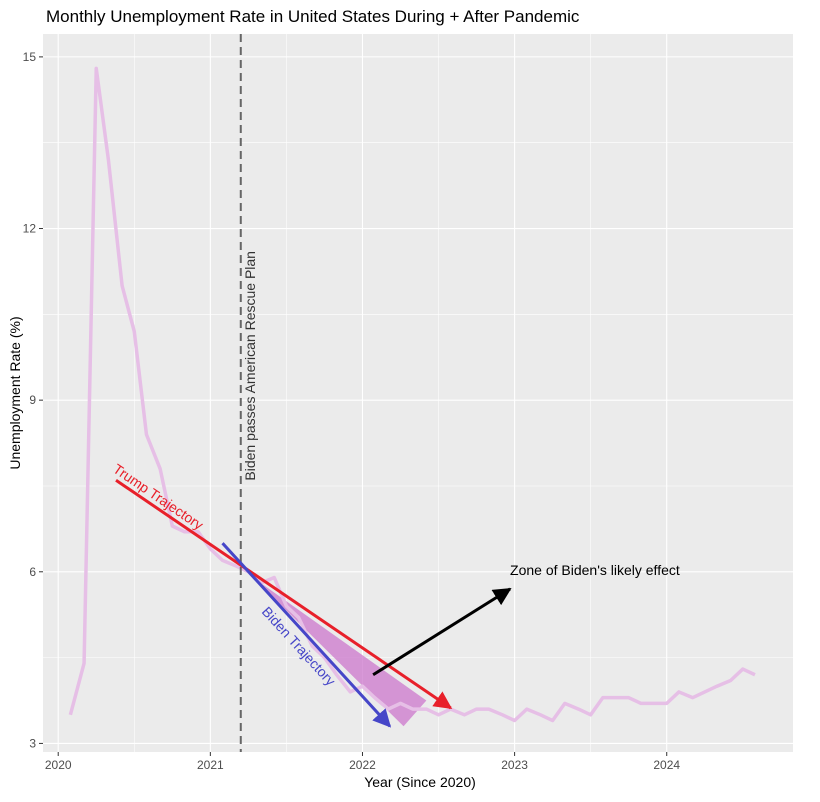 The width and height of the screenshot is (820, 802). I want to click on x-tick-label: 2022, so click(362, 765).